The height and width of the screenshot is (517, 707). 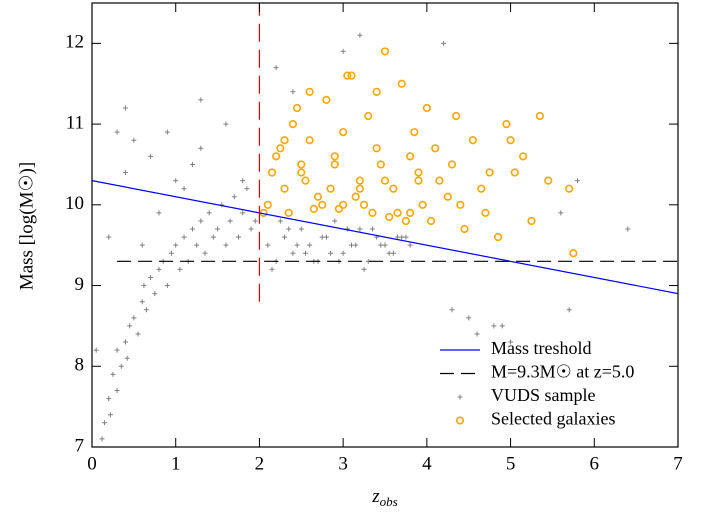 I want to click on y-tick-label: 12, so click(x=74, y=42).